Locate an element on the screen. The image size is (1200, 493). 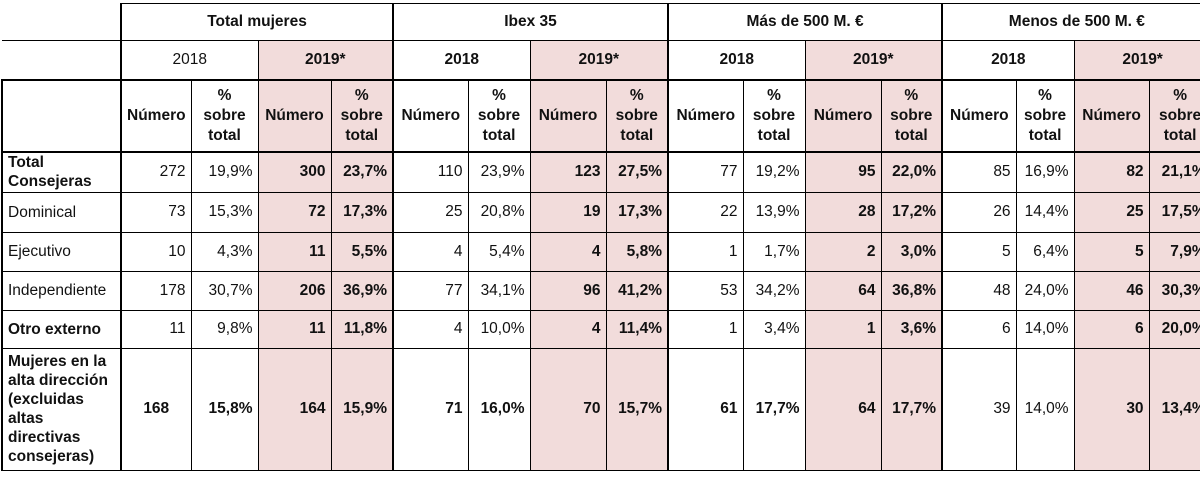
cell-percent: 15,9% is located at coordinates (362, 409).